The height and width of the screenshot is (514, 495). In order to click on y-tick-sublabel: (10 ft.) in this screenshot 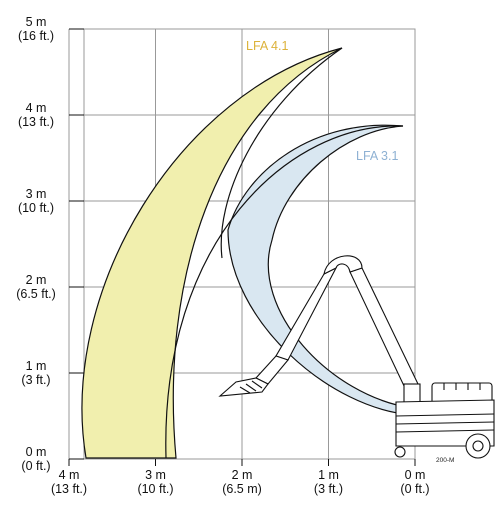, I will do `click(36, 208)`.